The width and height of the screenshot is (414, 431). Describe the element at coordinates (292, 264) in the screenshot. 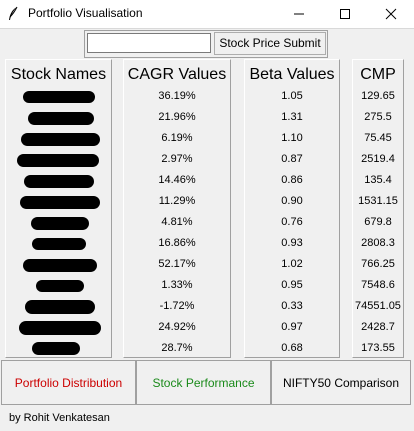

I see `beta-cell: 1.02` at that location.